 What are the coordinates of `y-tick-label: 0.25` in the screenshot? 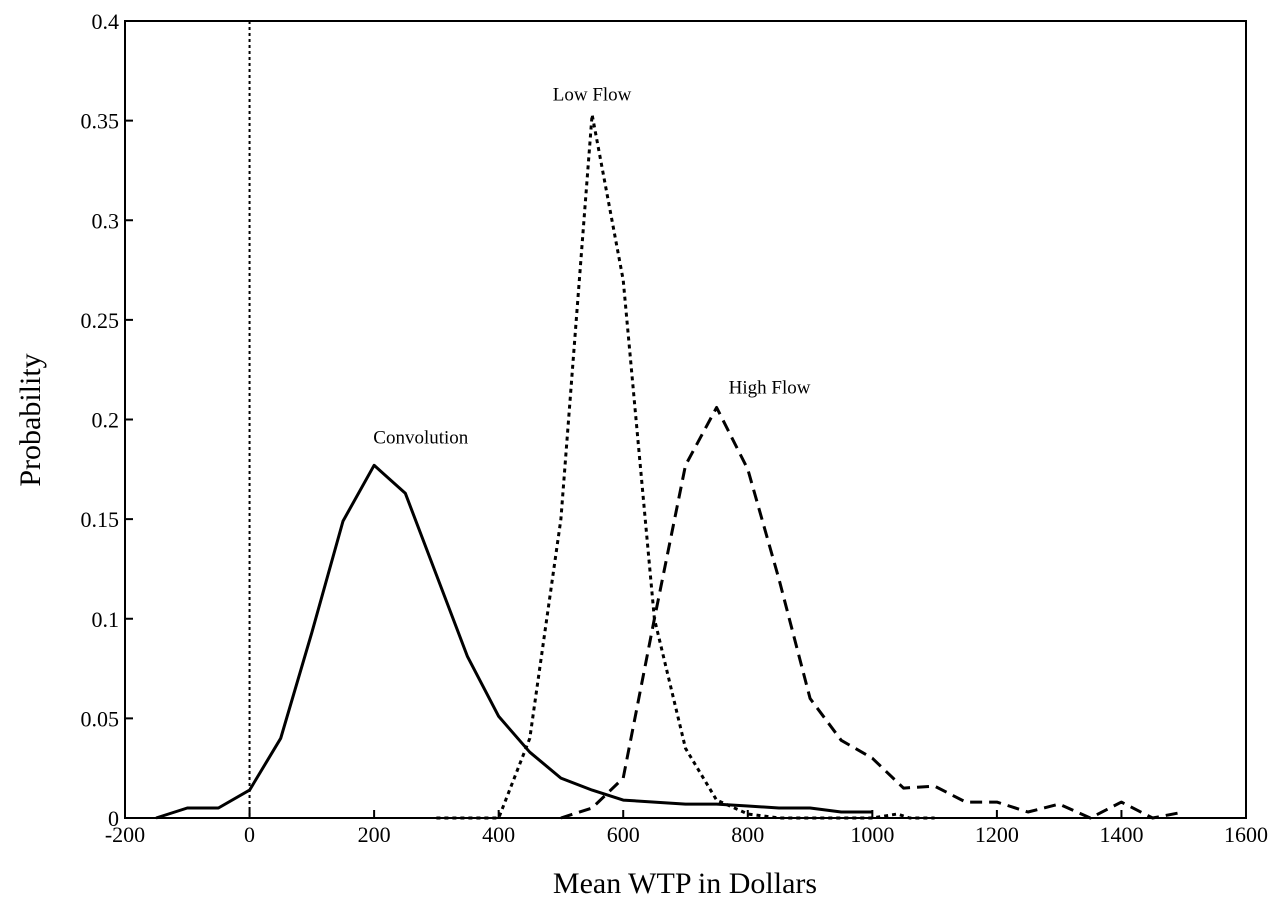 It's located at (100, 320).